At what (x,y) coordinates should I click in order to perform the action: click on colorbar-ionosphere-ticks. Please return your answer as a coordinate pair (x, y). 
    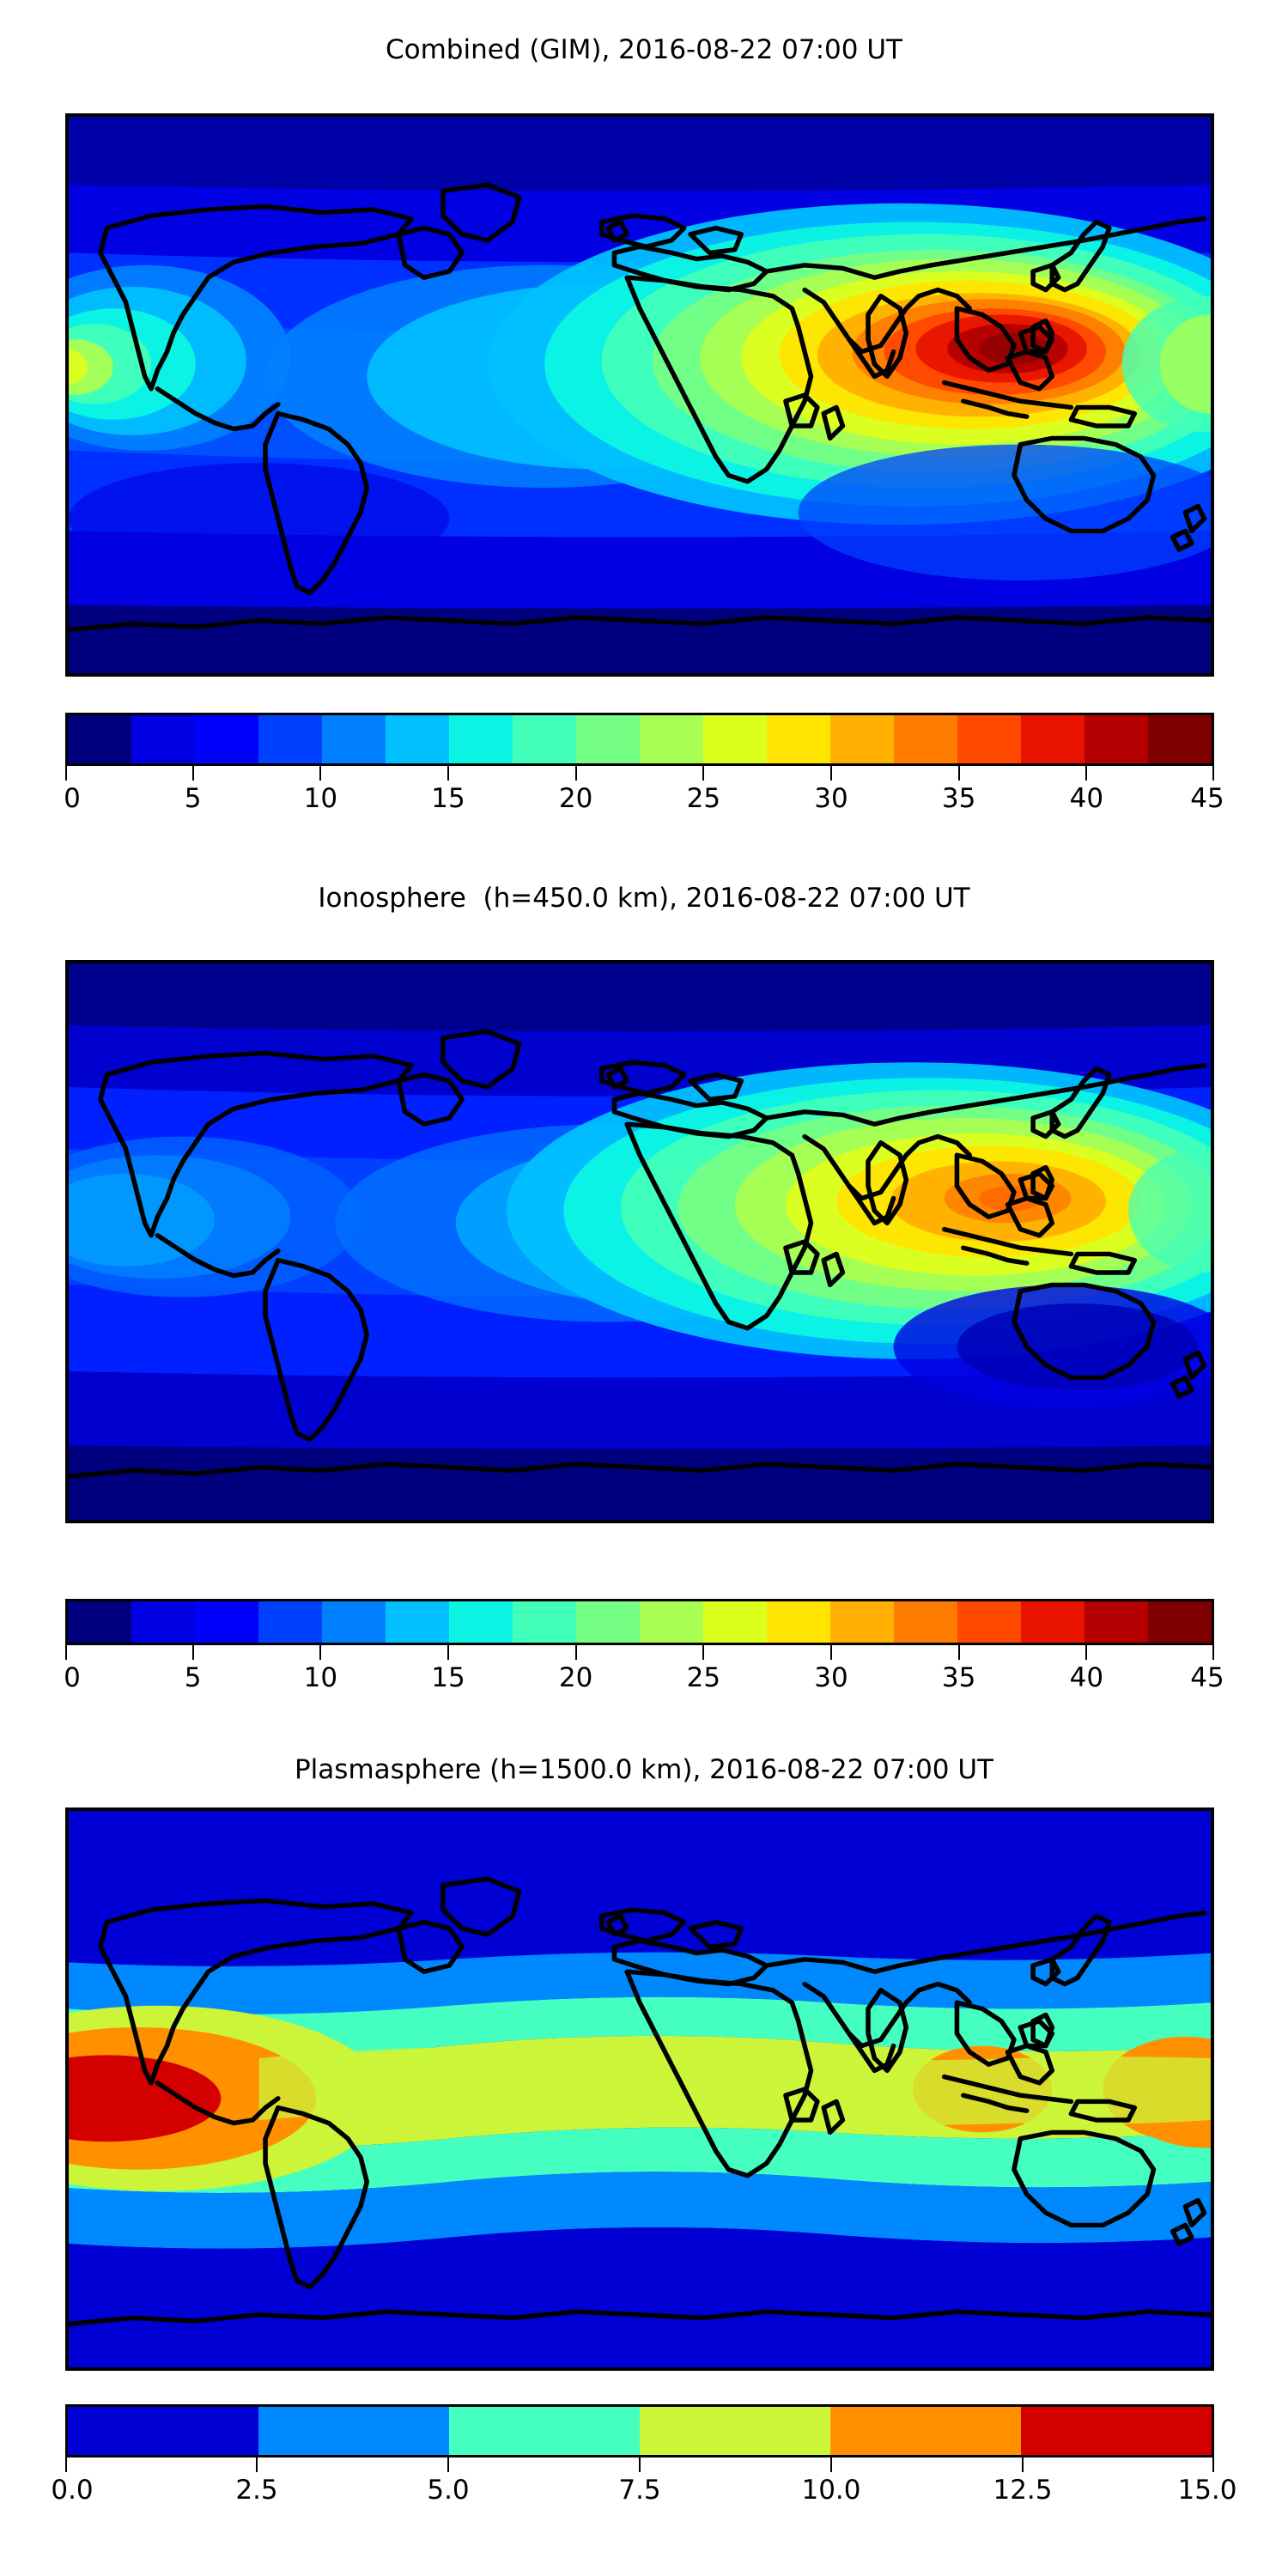
    Looking at the image, I should click on (640, 1653).